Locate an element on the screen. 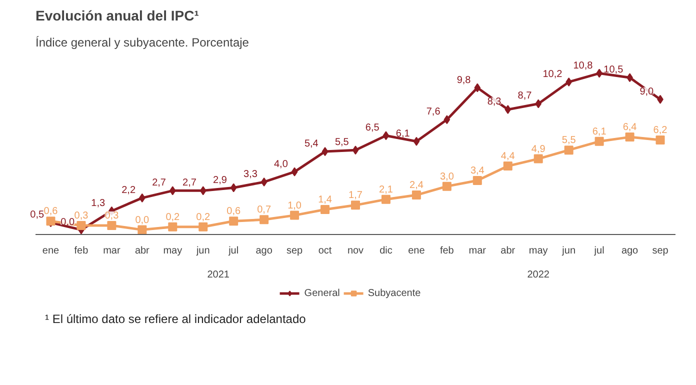 The width and height of the screenshot is (696, 385). data-label: 3,4 is located at coordinates (477, 171).